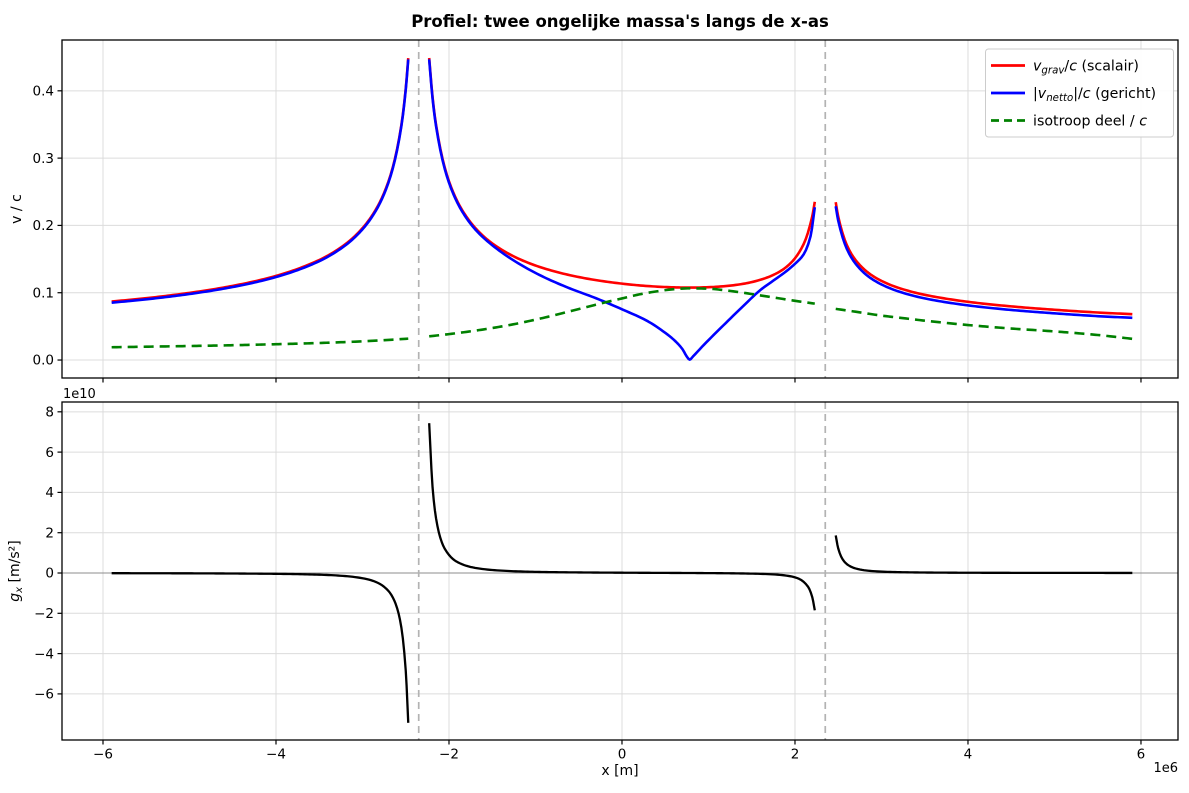 The image size is (1189, 793). I want to click on legend-box, so click(1079, 93).